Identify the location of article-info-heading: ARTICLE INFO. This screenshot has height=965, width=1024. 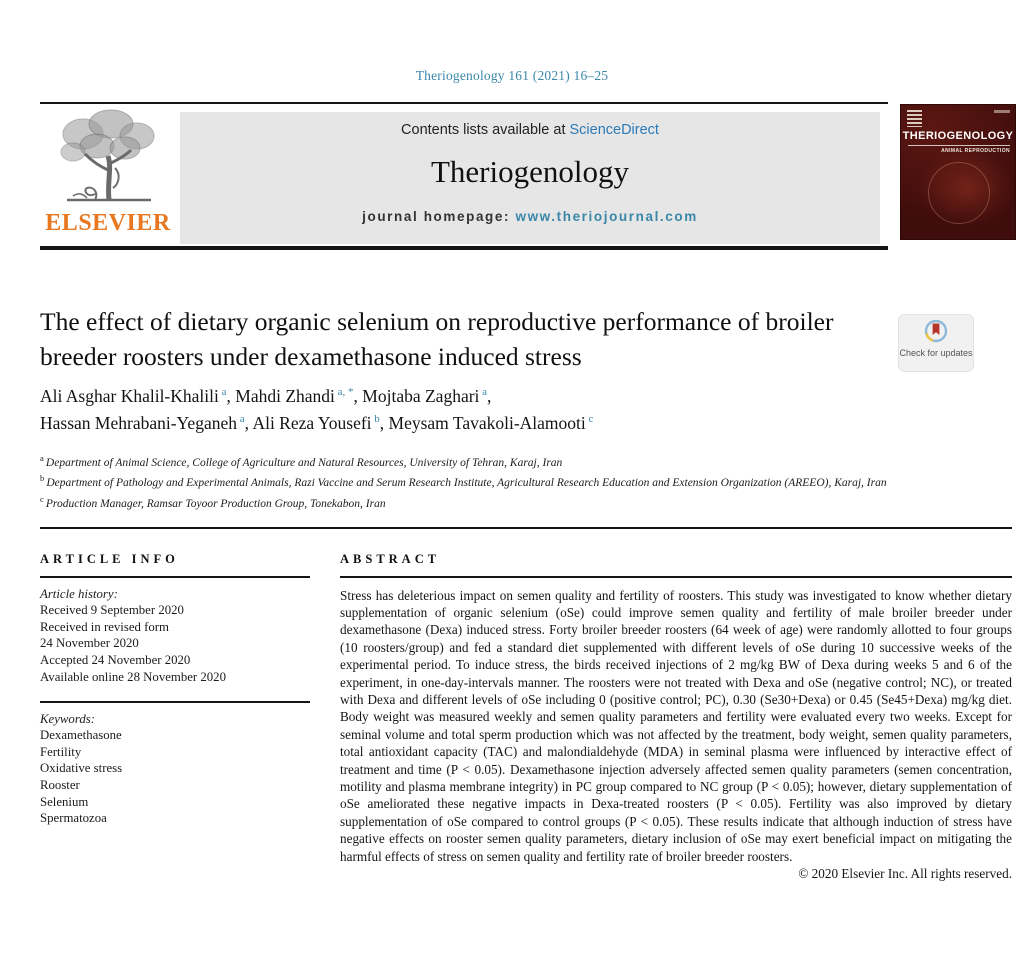
(109, 559).